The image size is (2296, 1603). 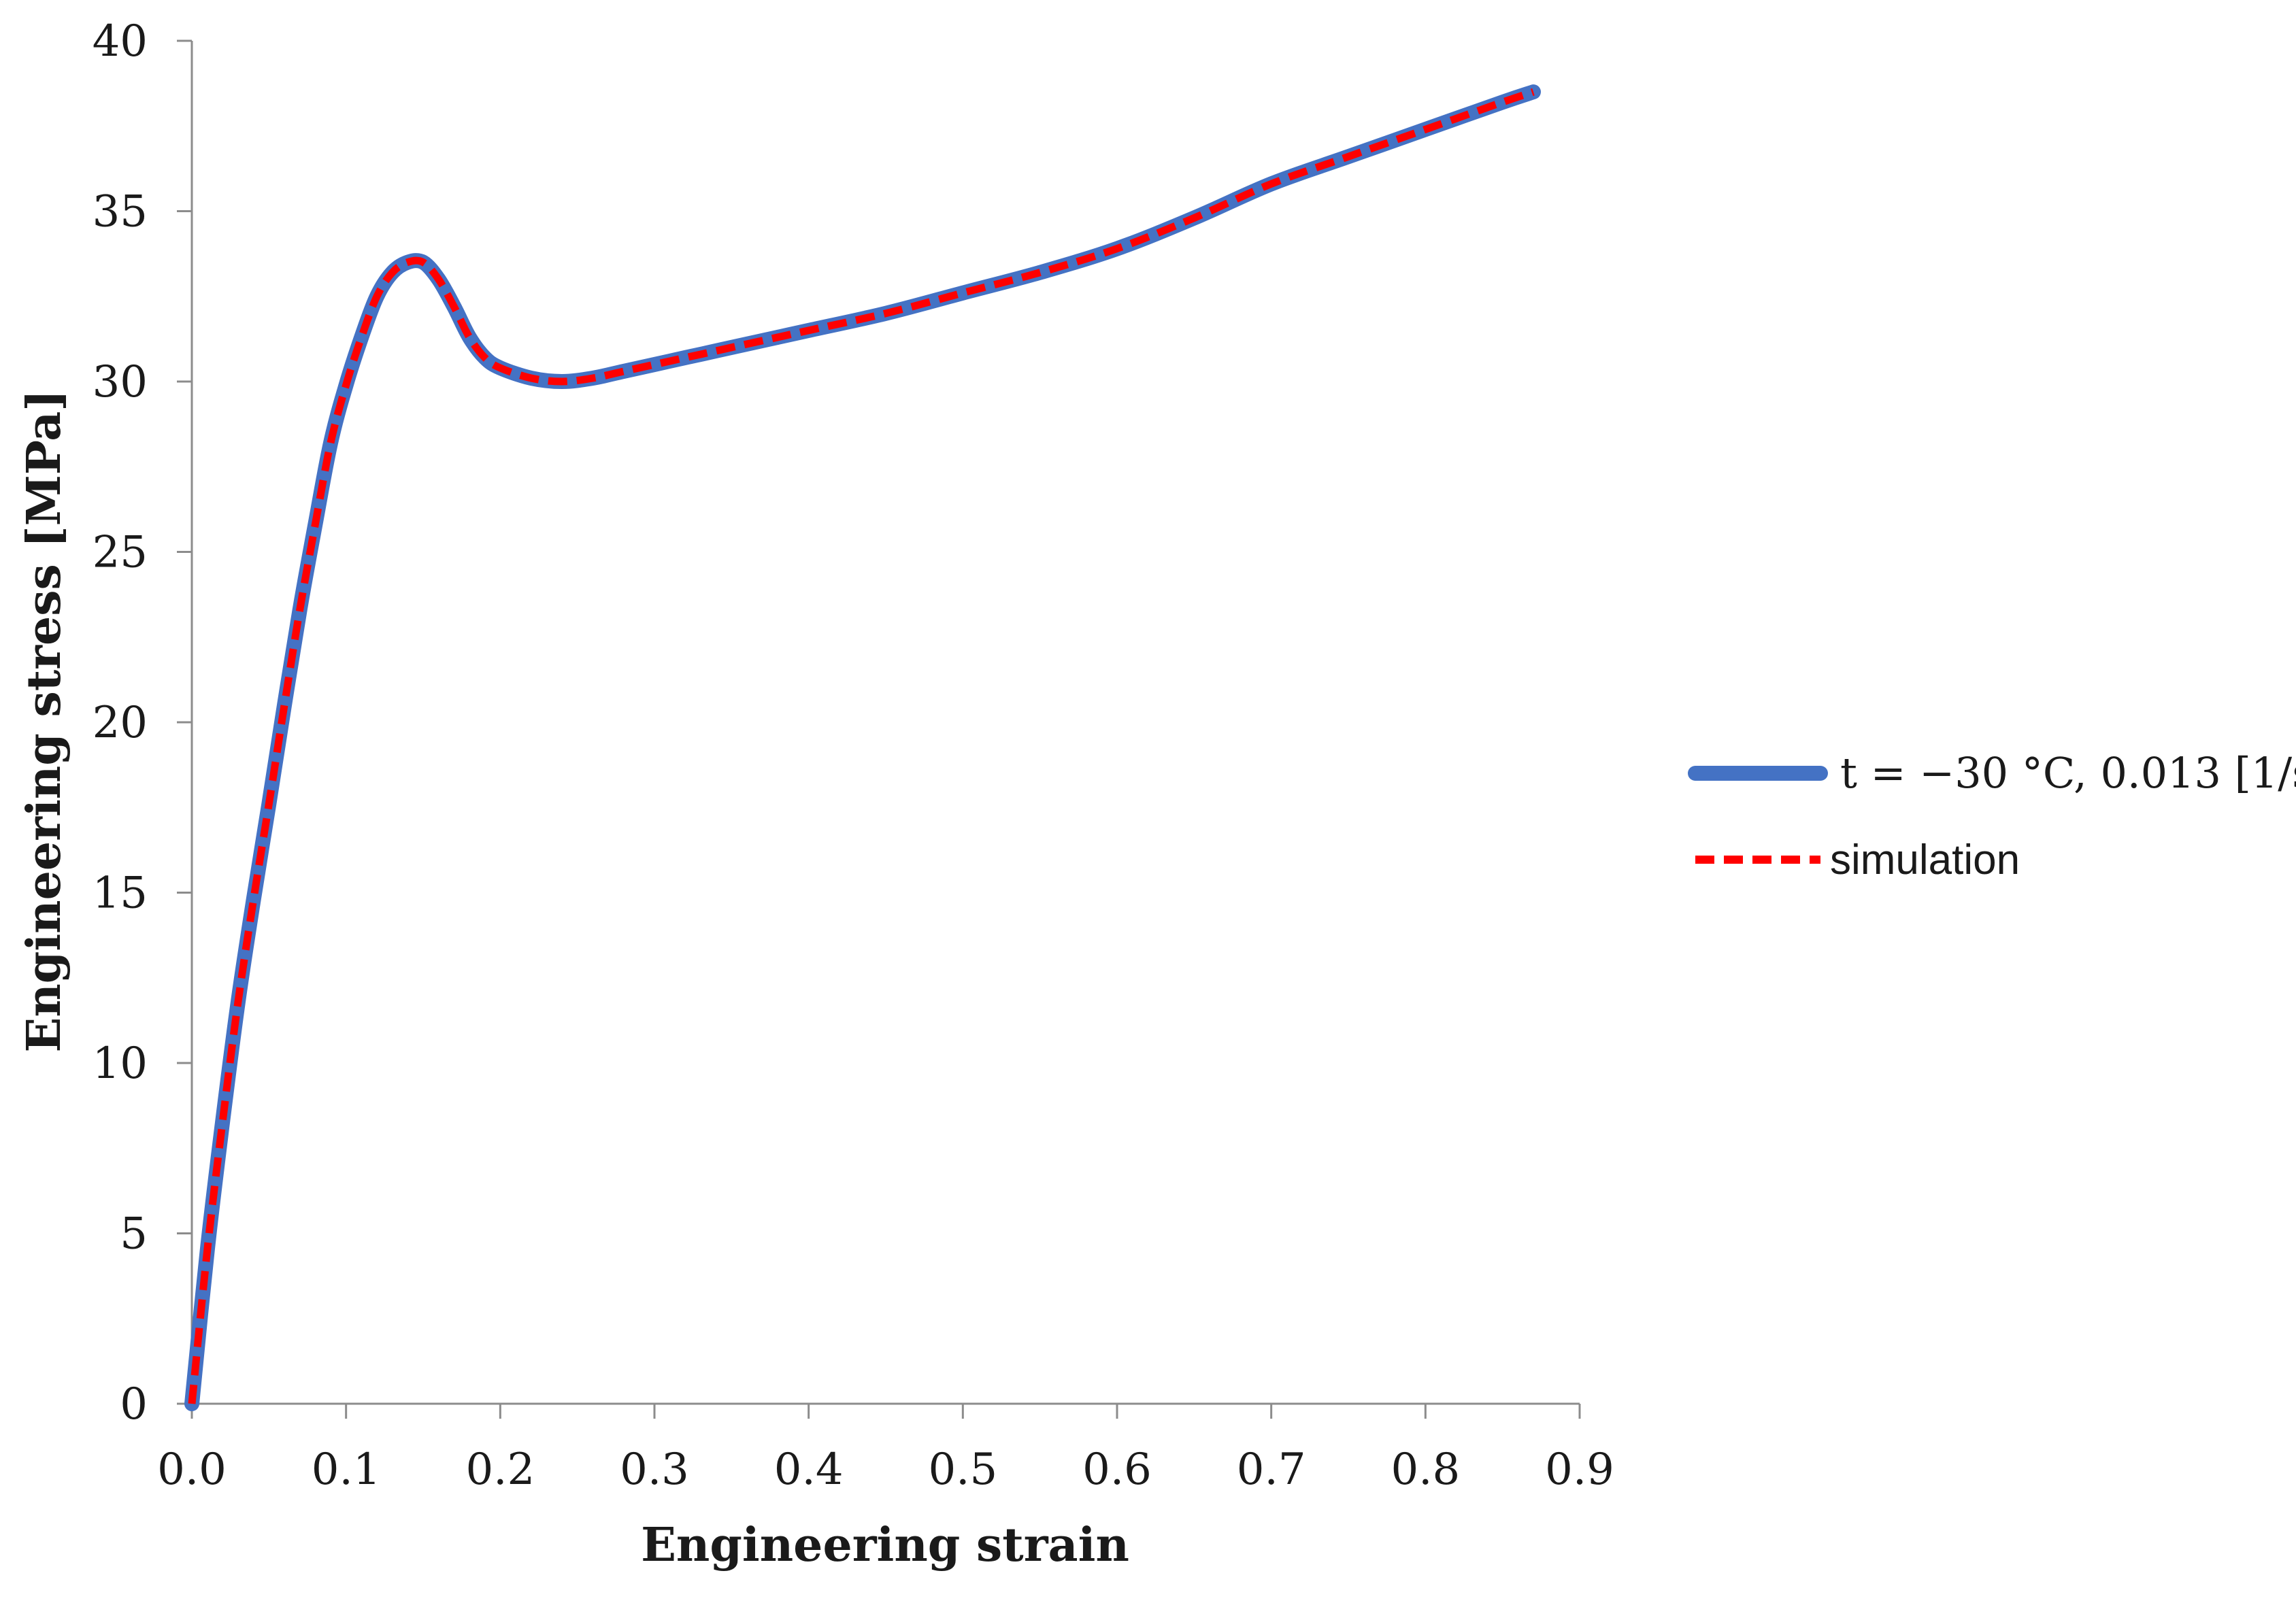 I want to click on legend-label-experiment: t = −30 °C, 0.013 [1/s], so click(x=2068, y=773).